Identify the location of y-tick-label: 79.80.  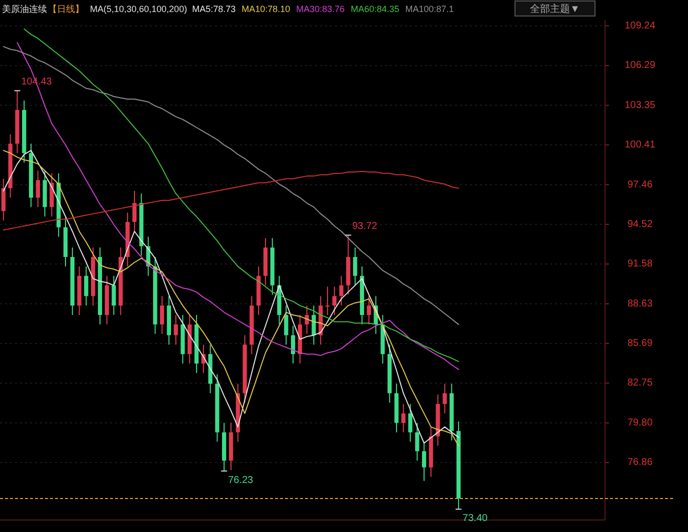
(640, 423).